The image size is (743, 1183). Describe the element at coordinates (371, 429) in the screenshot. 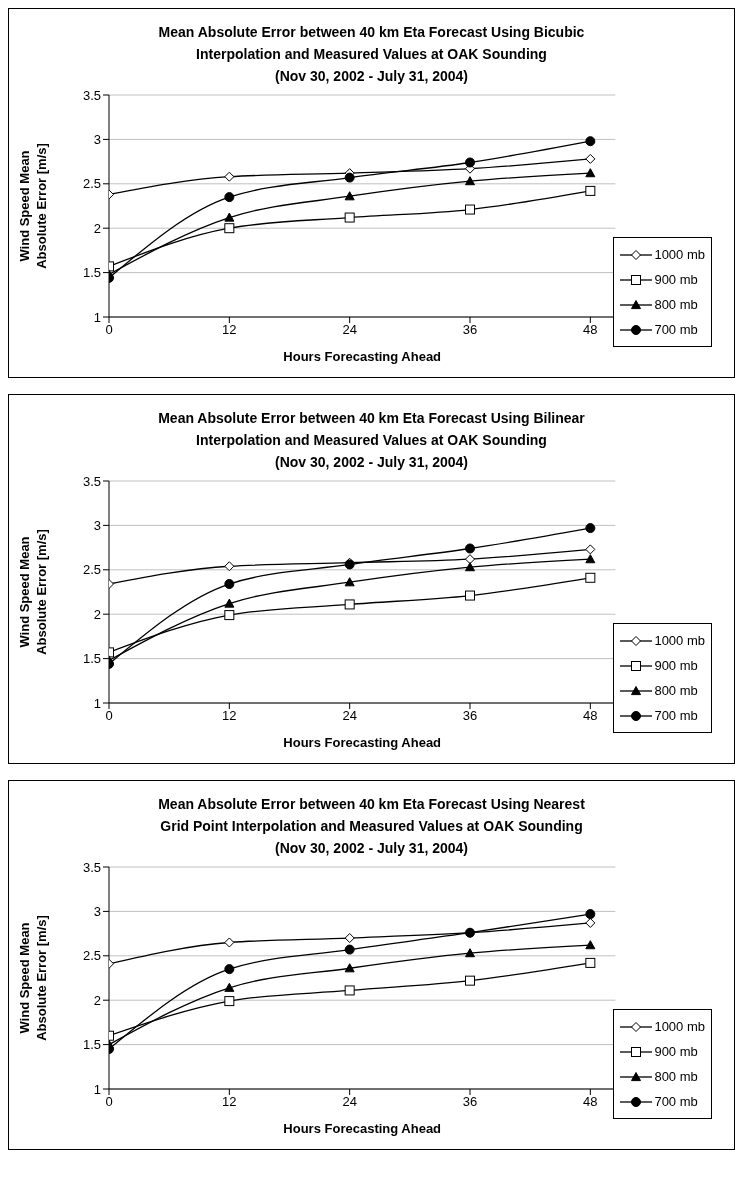

I see `chart-title: Mean Absolute Error between 40 km Eta Forecast Using Bilinear Interpolation and Measured Values at OAK Sounding` at that location.